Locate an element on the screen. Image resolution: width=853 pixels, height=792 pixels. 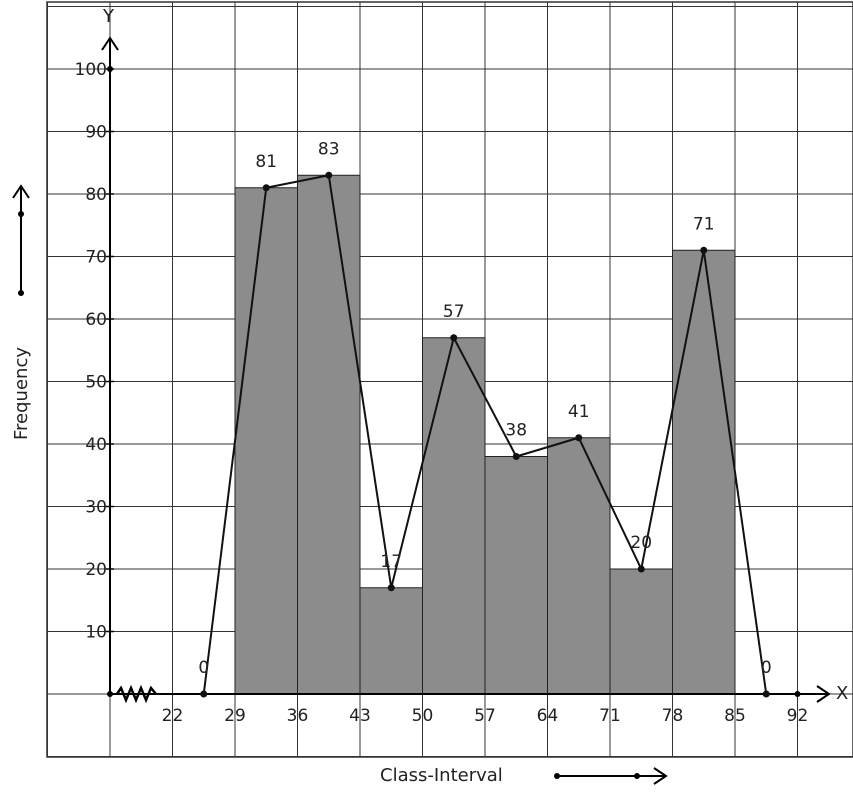
y-axis-letter: Y is located at coordinates (108, 16).